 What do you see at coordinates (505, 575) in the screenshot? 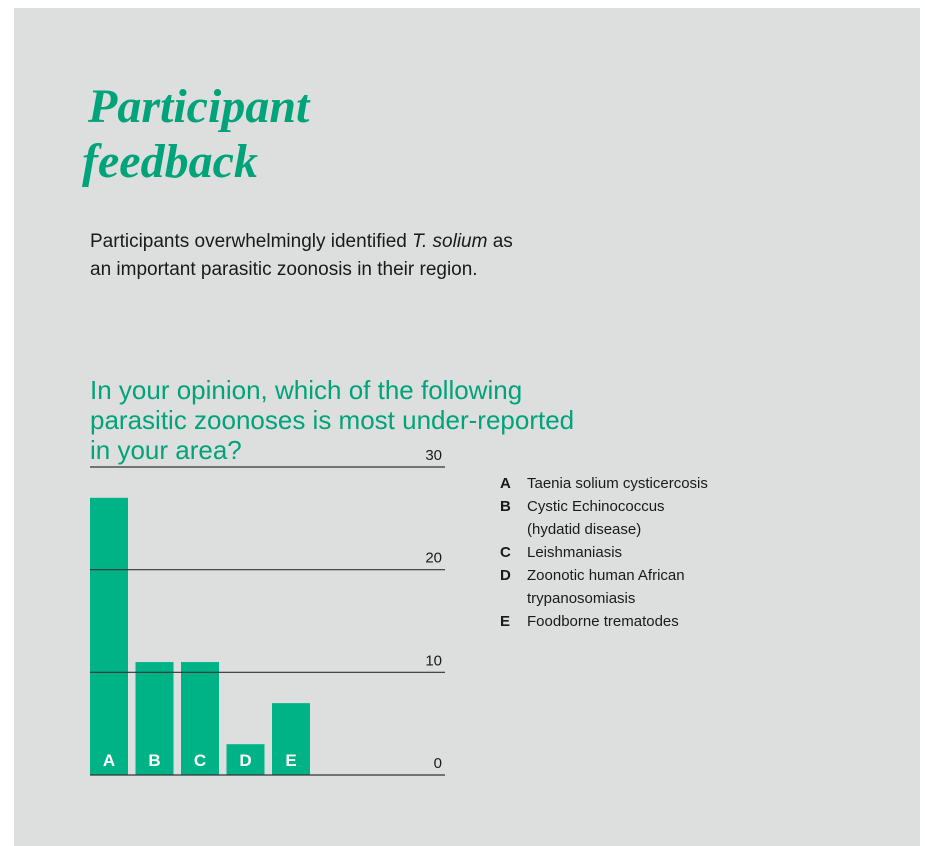
I see `legend-key: D` at bounding box center [505, 575].